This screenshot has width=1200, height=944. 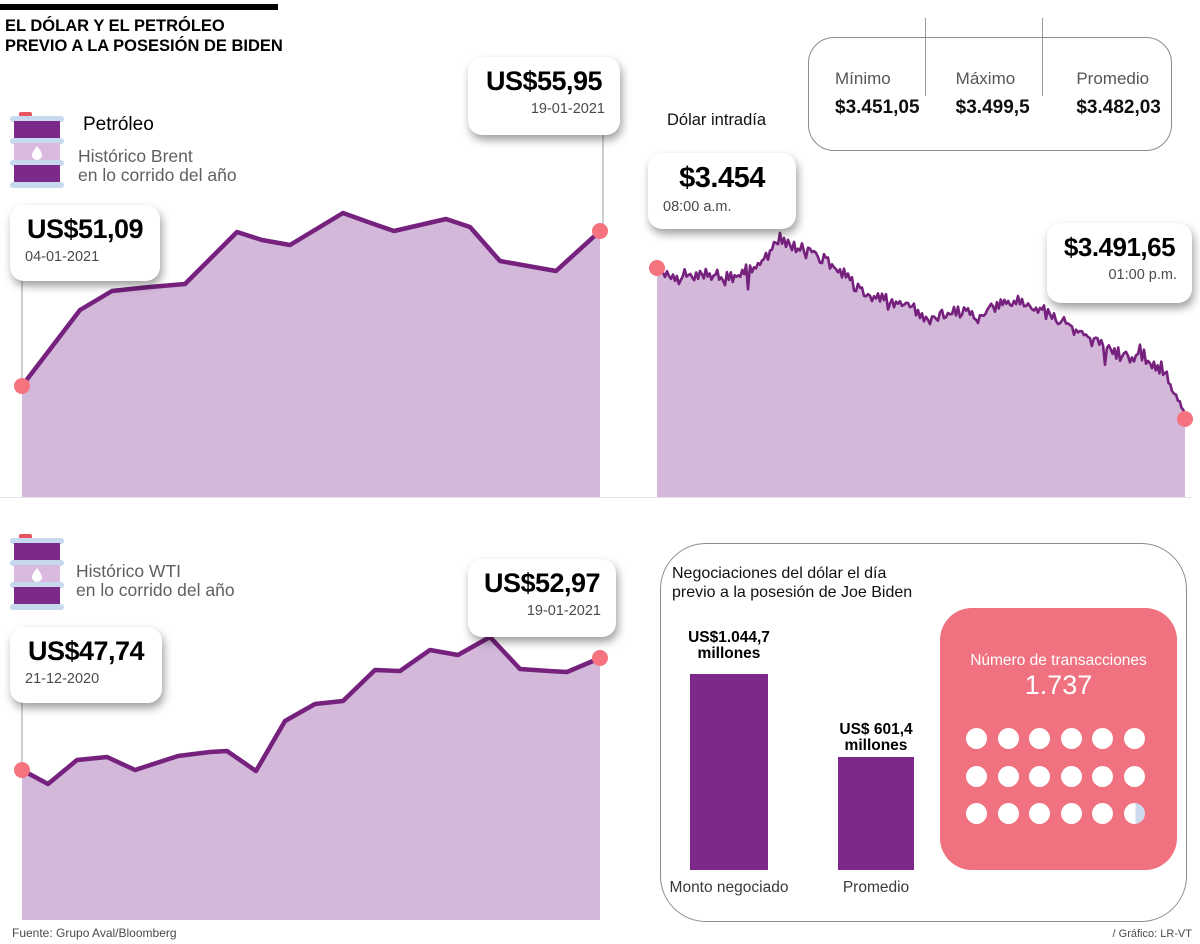 I want to click on intraday-chart-title: Dólar intradía, so click(x=717, y=120).